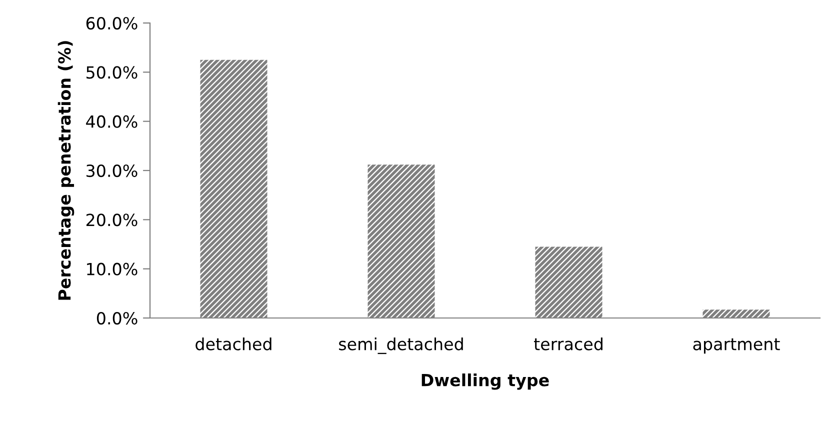 The height and width of the screenshot is (435, 831). I want to click on y-tick-label: 10.0%, so click(112, 269).